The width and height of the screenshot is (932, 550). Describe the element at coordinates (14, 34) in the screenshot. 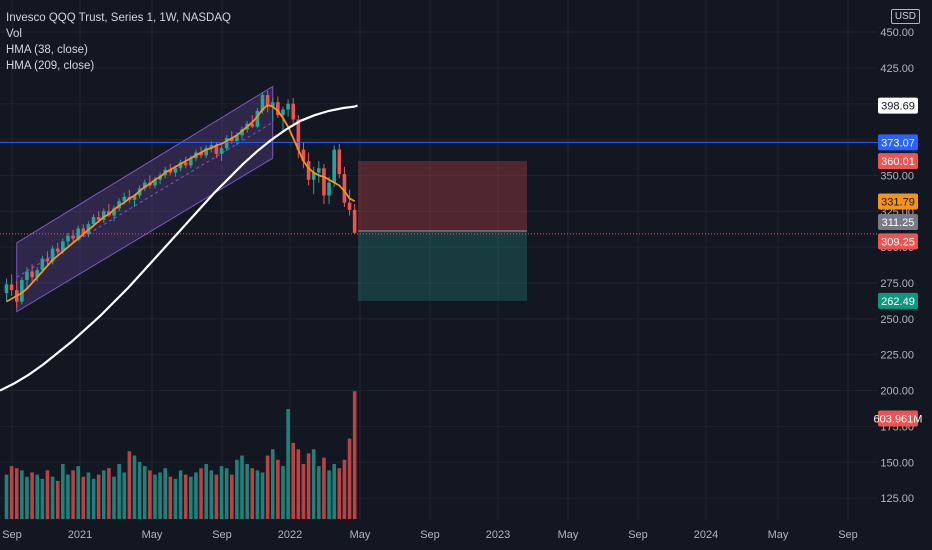

I see `legend-vol: Vol` at that location.